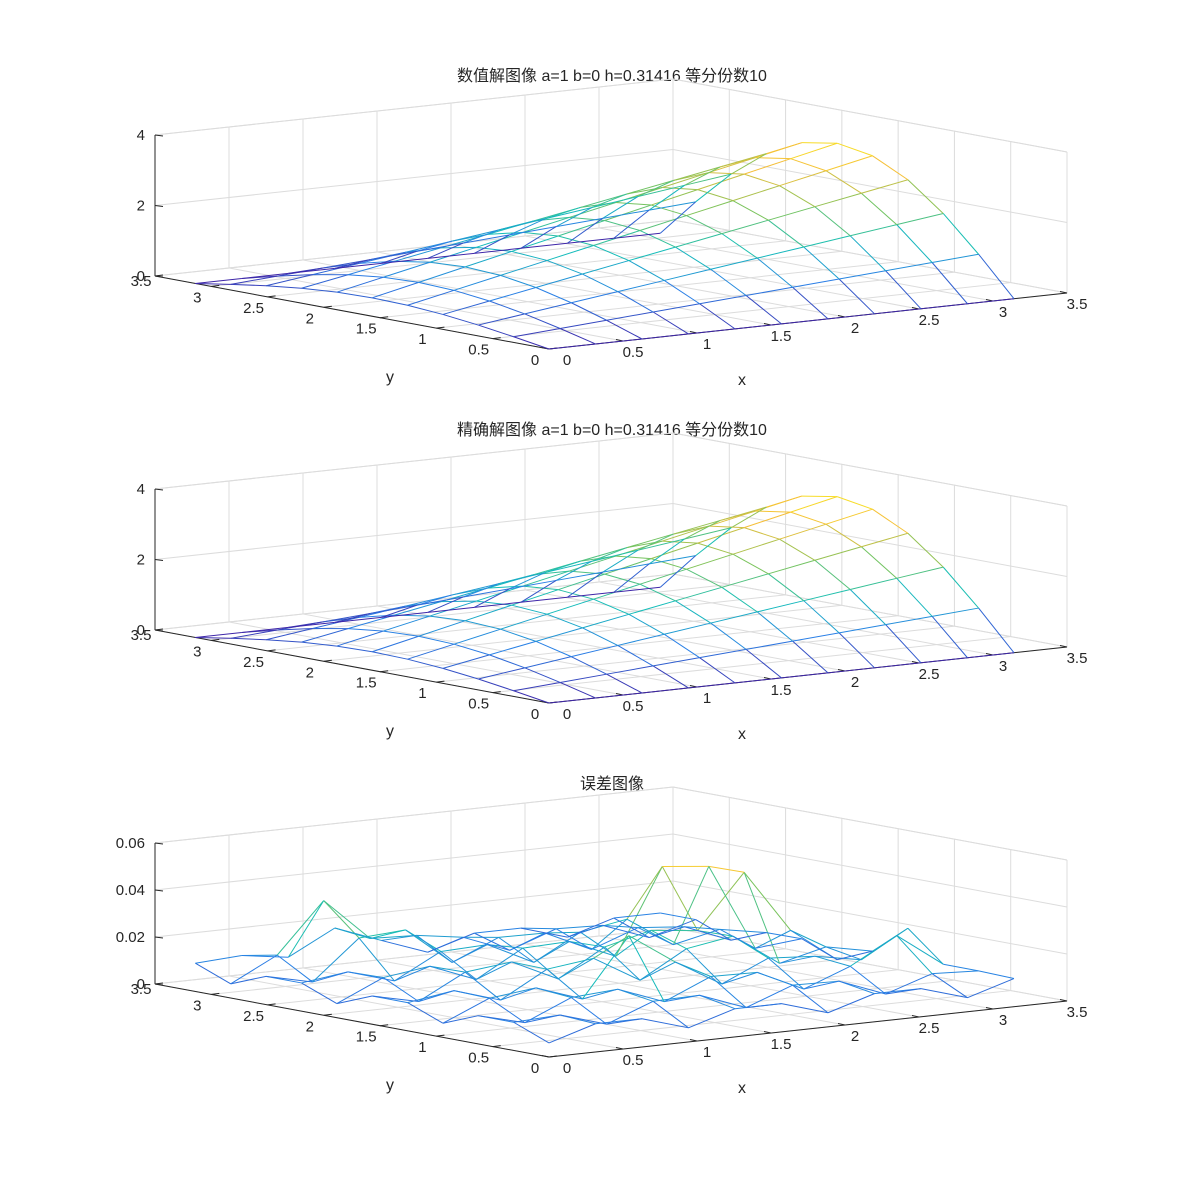  Describe the element at coordinates (352, 1020) in the screenshot. I see `y-axis-line` at that location.